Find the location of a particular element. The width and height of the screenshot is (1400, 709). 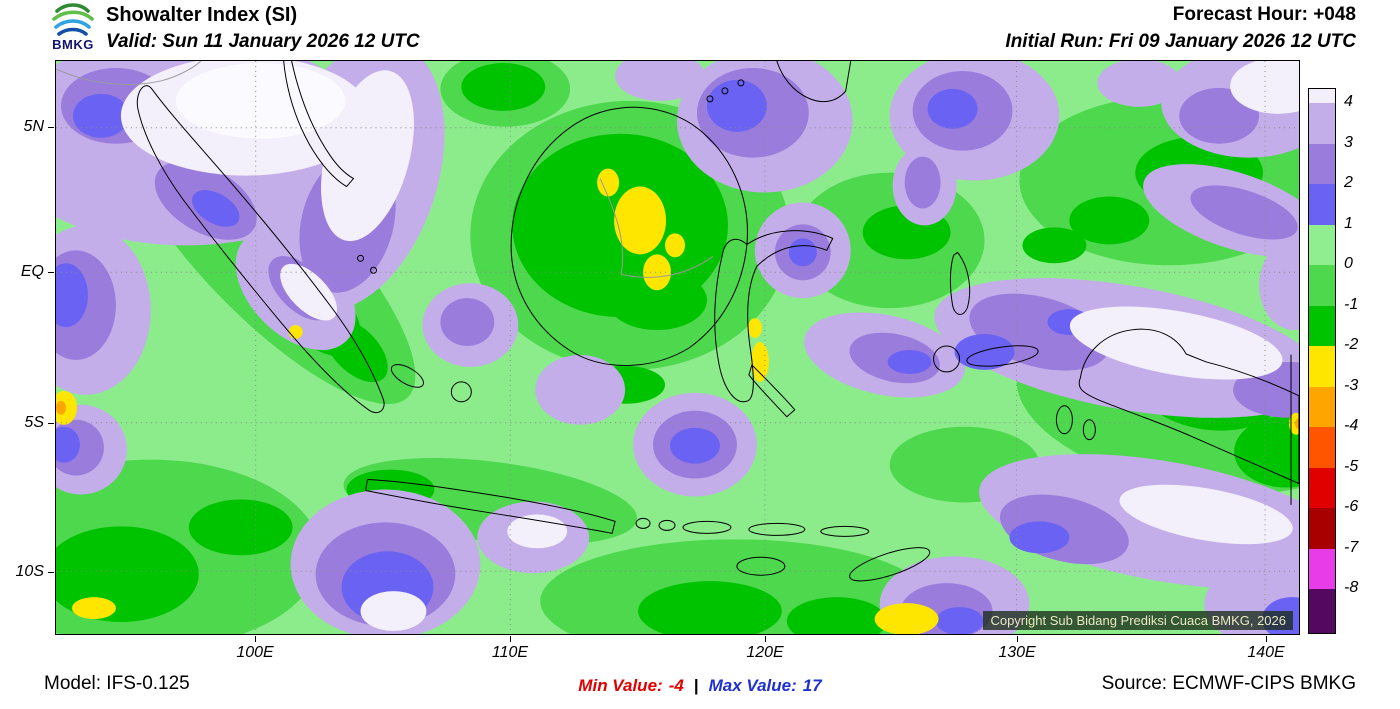

island-kei is located at coordinates (1064, 420).